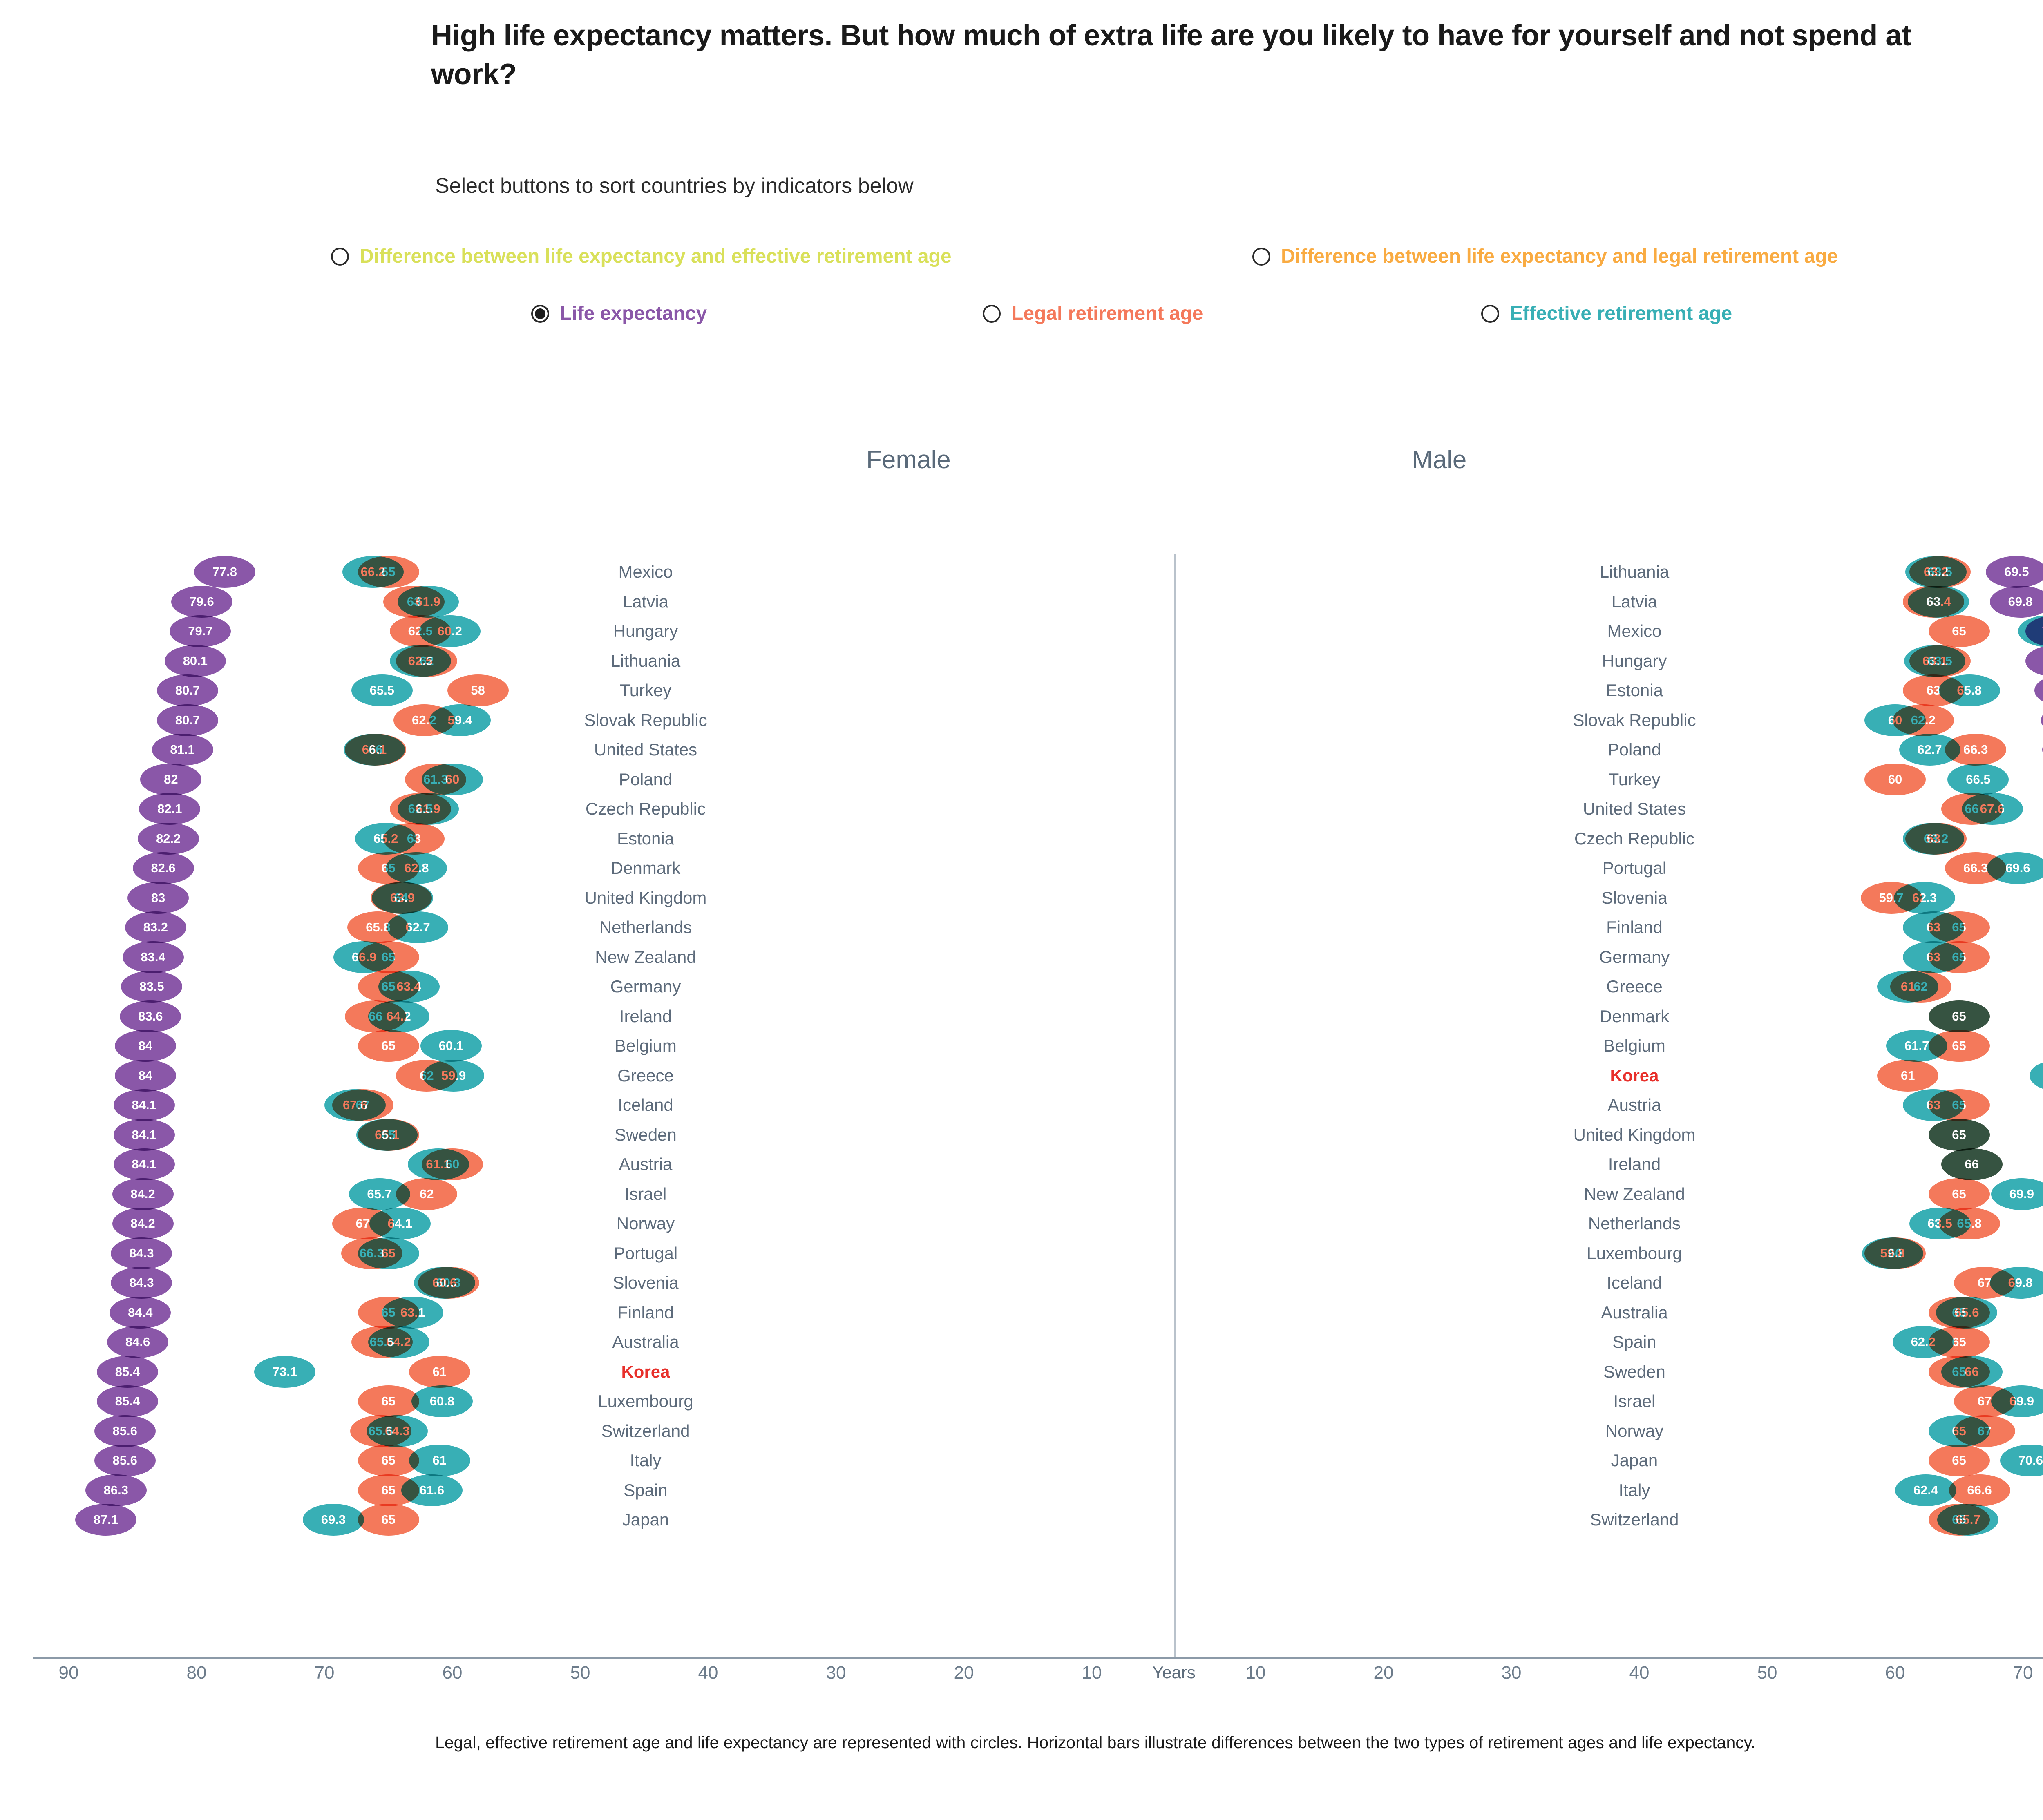 The width and height of the screenshot is (2043, 1820). I want to click on bubble-female-life-expectancy: 84.4, so click(140, 1312).